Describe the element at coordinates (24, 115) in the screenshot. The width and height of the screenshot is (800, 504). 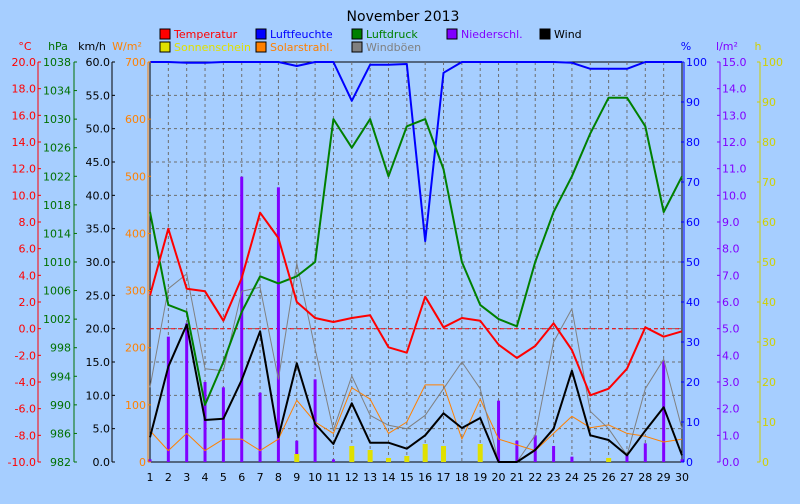
I see `axis-tick-label: 16.0` at that location.